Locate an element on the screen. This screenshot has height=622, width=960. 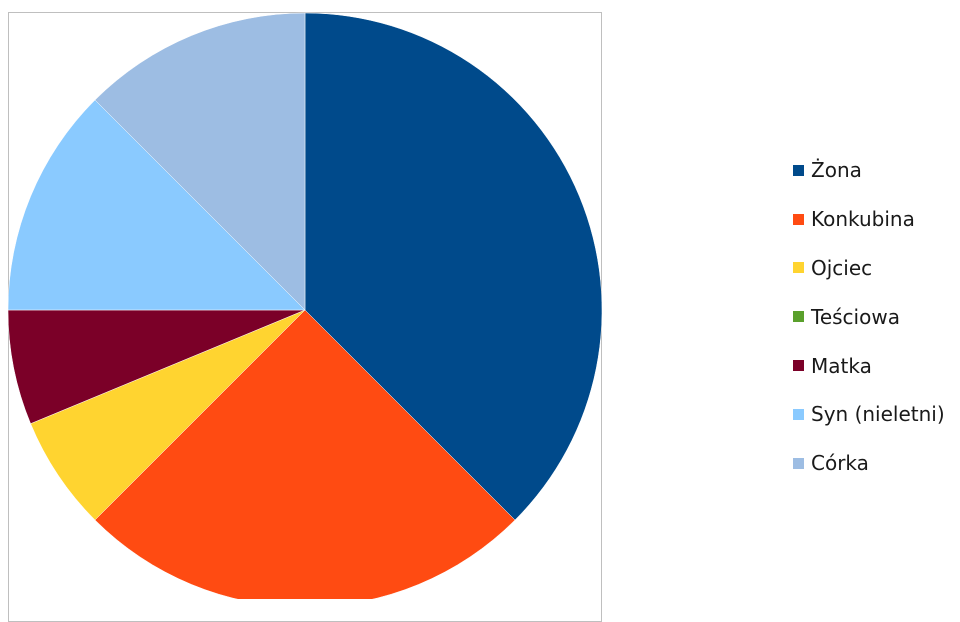
legend-item: Żona is located at coordinates (869, 170).